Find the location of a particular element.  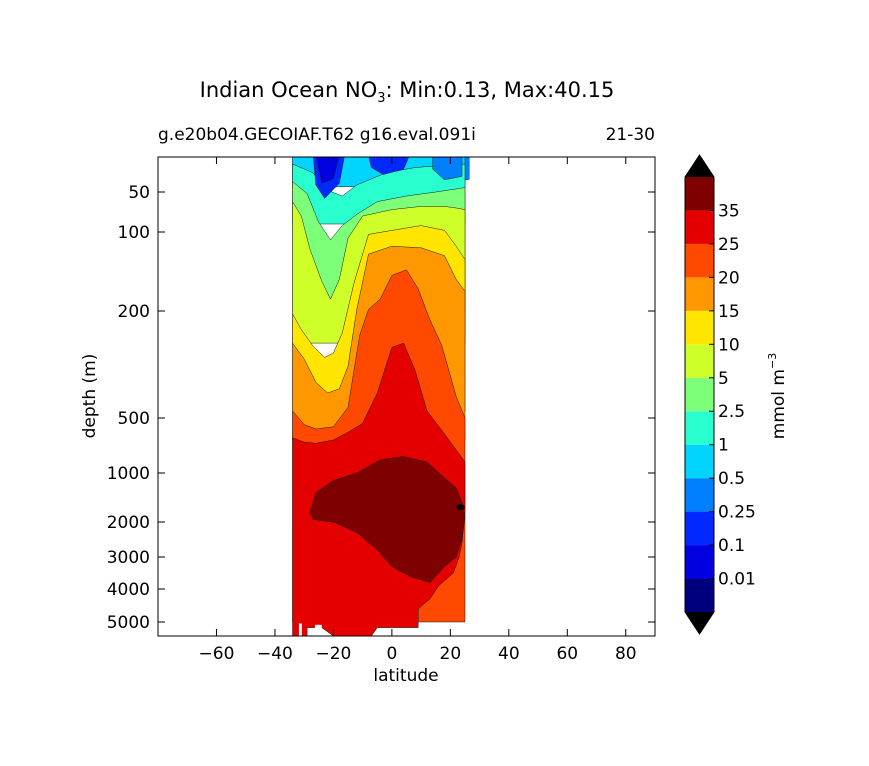

colorbar-tick-label: 0.25 is located at coordinates (737, 513).